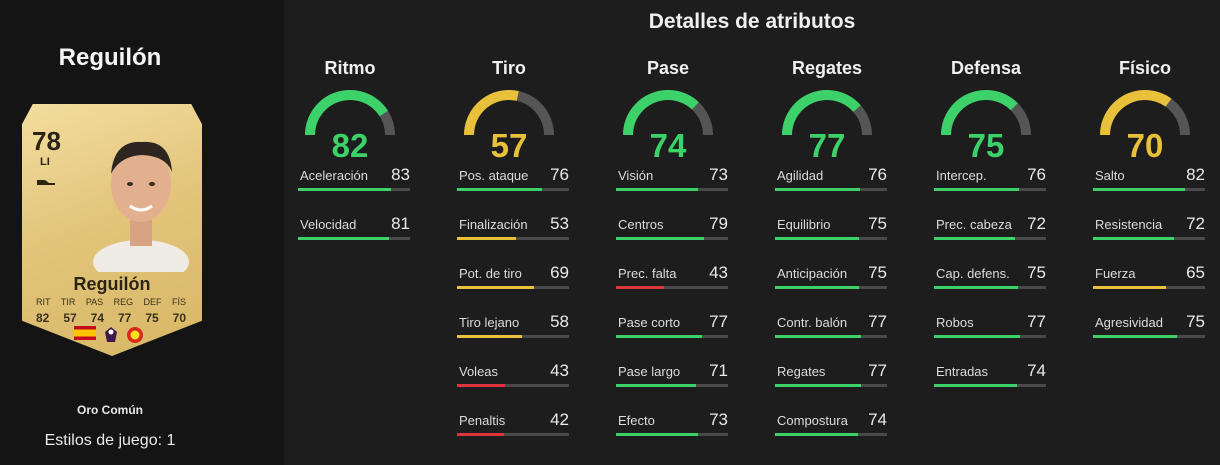 This screenshot has width=1220, height=465. What do you see at coordinates (1149, 279) in the screenshot?
I see `attribute-row: Fuerza 65` at bounding box center [1149, 279].